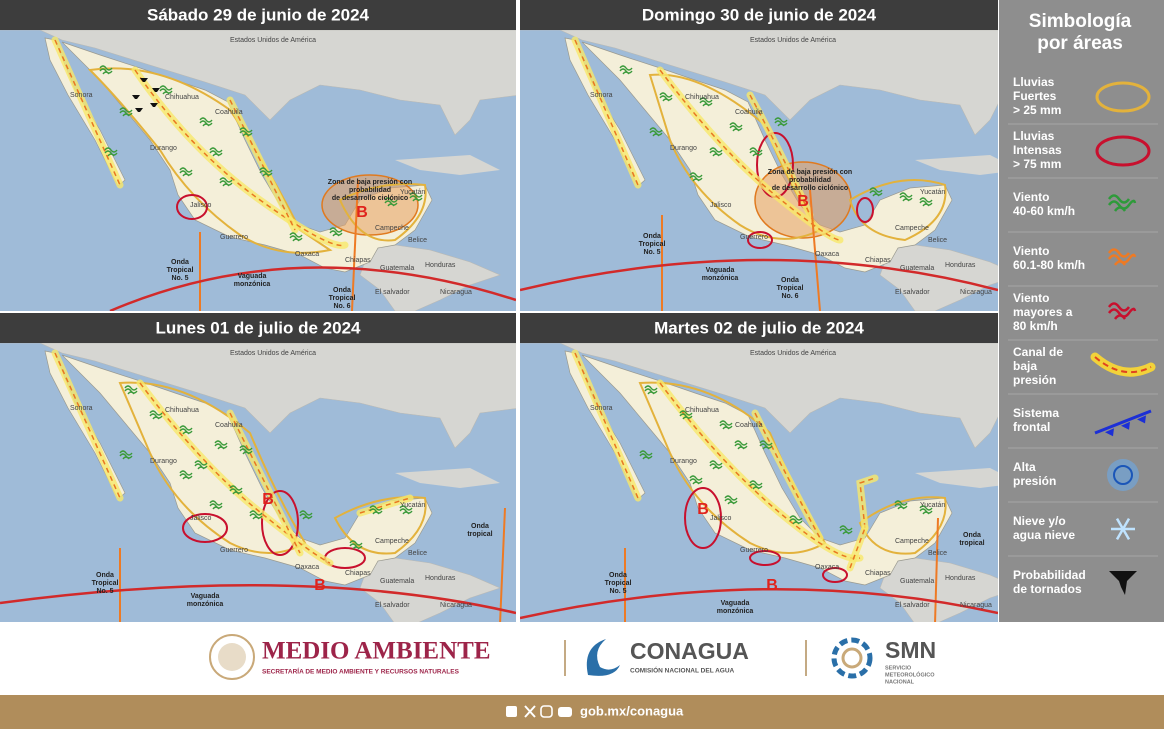  I want to click on panel-title: Lunes 01 de julio de 2024, so click(258, 327).